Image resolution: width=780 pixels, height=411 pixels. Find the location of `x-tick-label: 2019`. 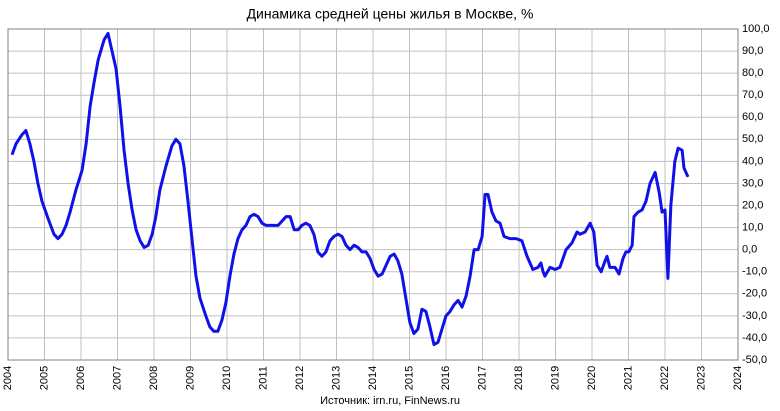

x-tick-label: 2019 is located at coordinates (555, 378).